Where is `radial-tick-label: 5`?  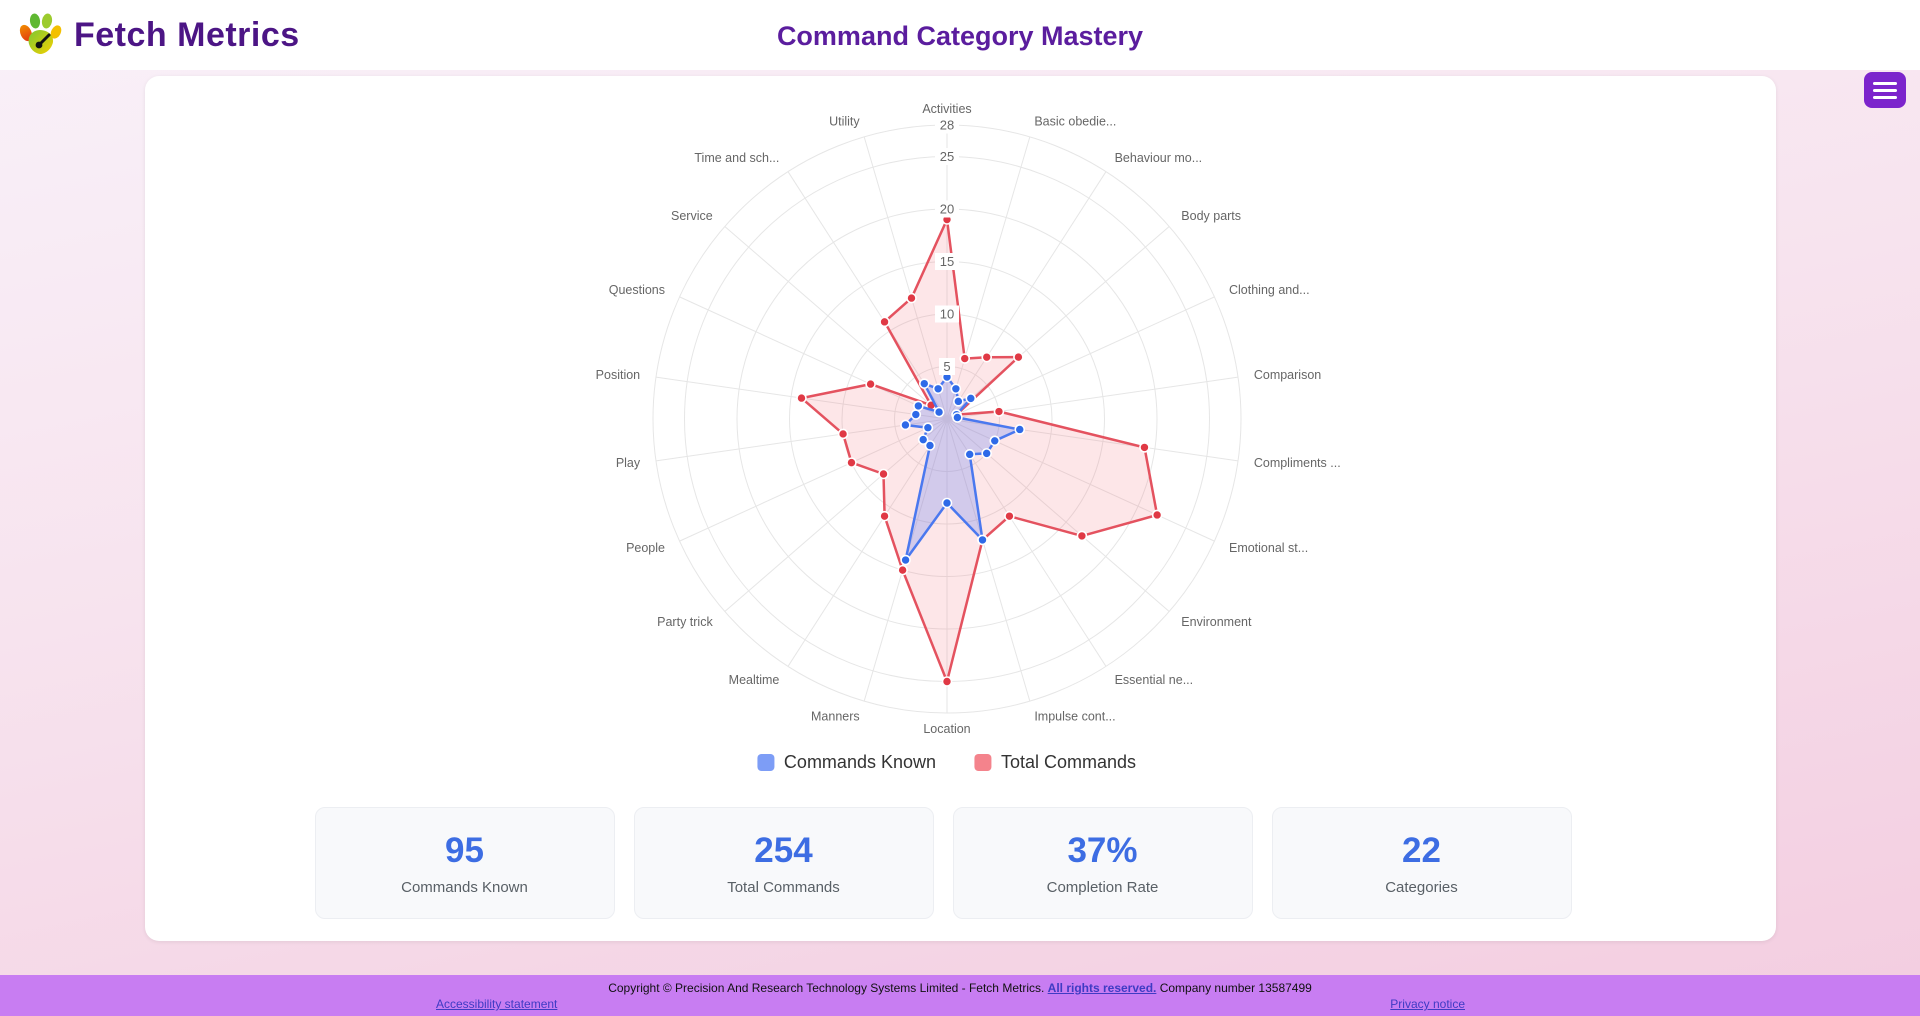 radial-tick-label: 5 is located at coordinates (946, 366).